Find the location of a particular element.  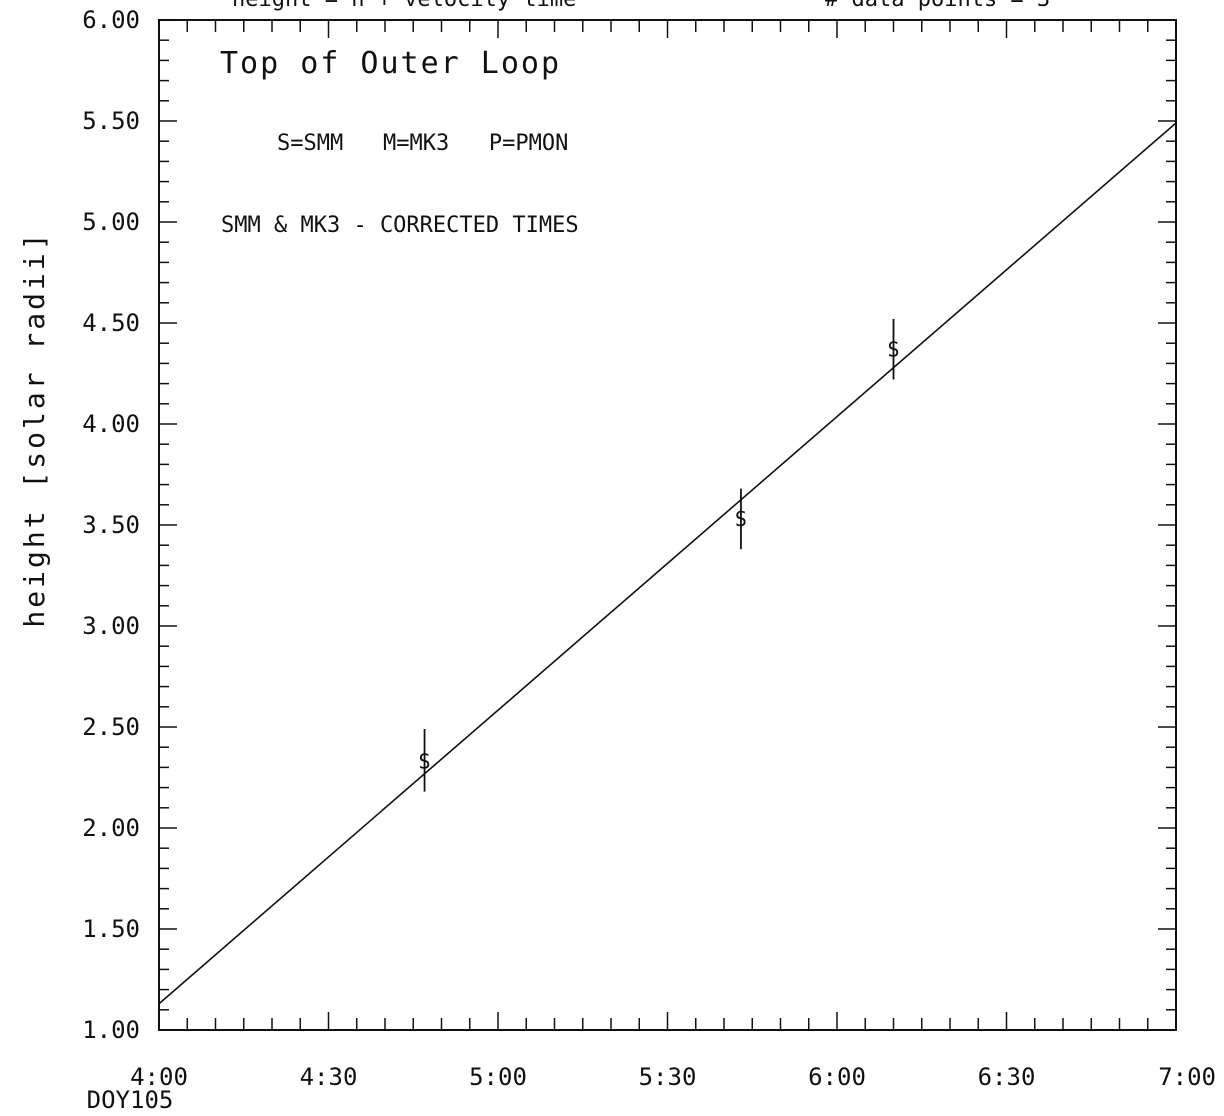

x-tick-label: 4:30 is located at coordinates (329, 1077).